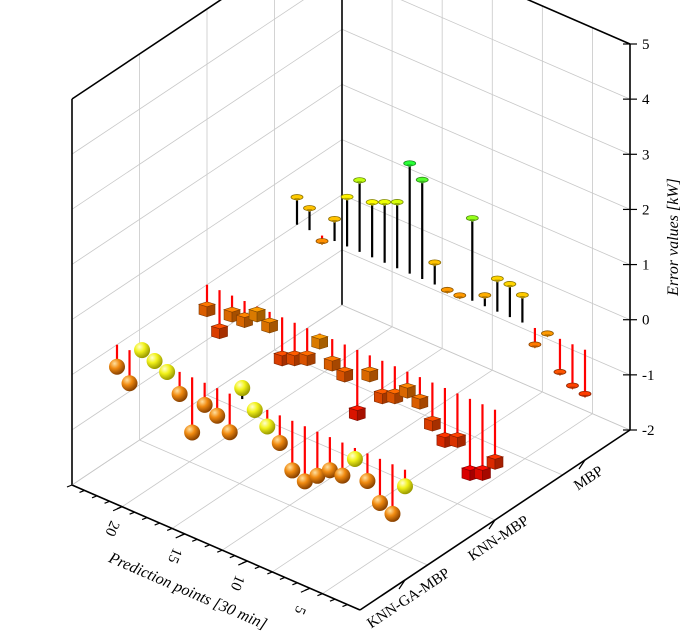  What do you see at coordinates (648, 431) in the screenshot?
I see `z-tick-label: -2` at bounding box center [648, 431].